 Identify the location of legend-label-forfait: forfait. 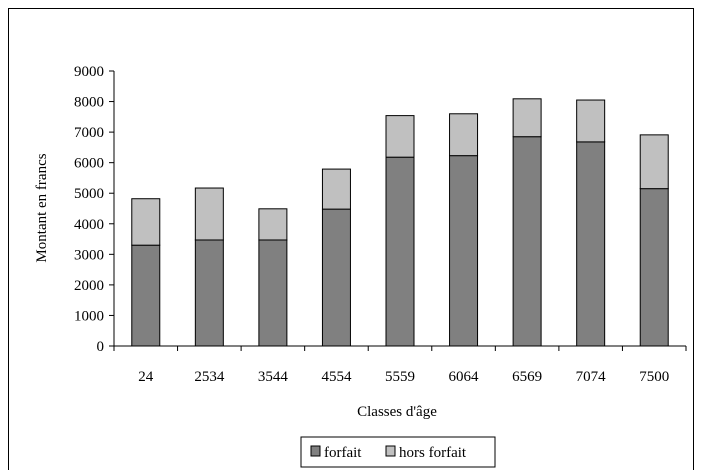
(343, 453).